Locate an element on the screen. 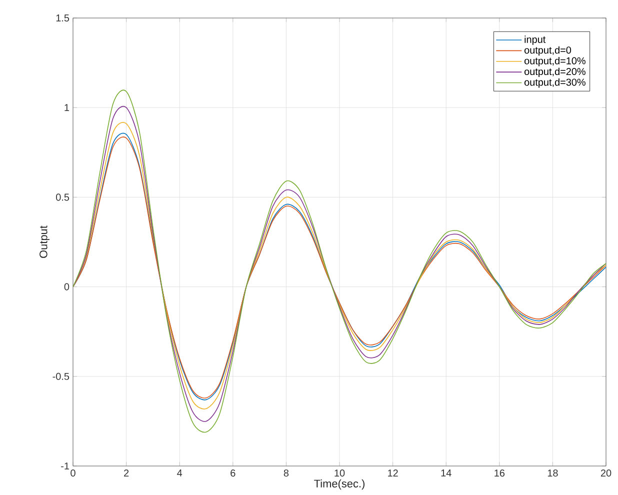 The width and height of the screenshot is (618, 495). x-tick-label: 2 is located at coordinates (126, 473).